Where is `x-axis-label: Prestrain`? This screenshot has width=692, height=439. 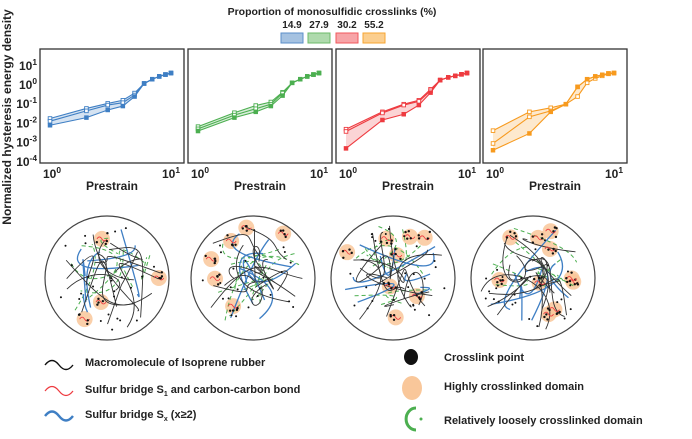 x-axis-label: Prestrain is located at coordinates (408, 186).